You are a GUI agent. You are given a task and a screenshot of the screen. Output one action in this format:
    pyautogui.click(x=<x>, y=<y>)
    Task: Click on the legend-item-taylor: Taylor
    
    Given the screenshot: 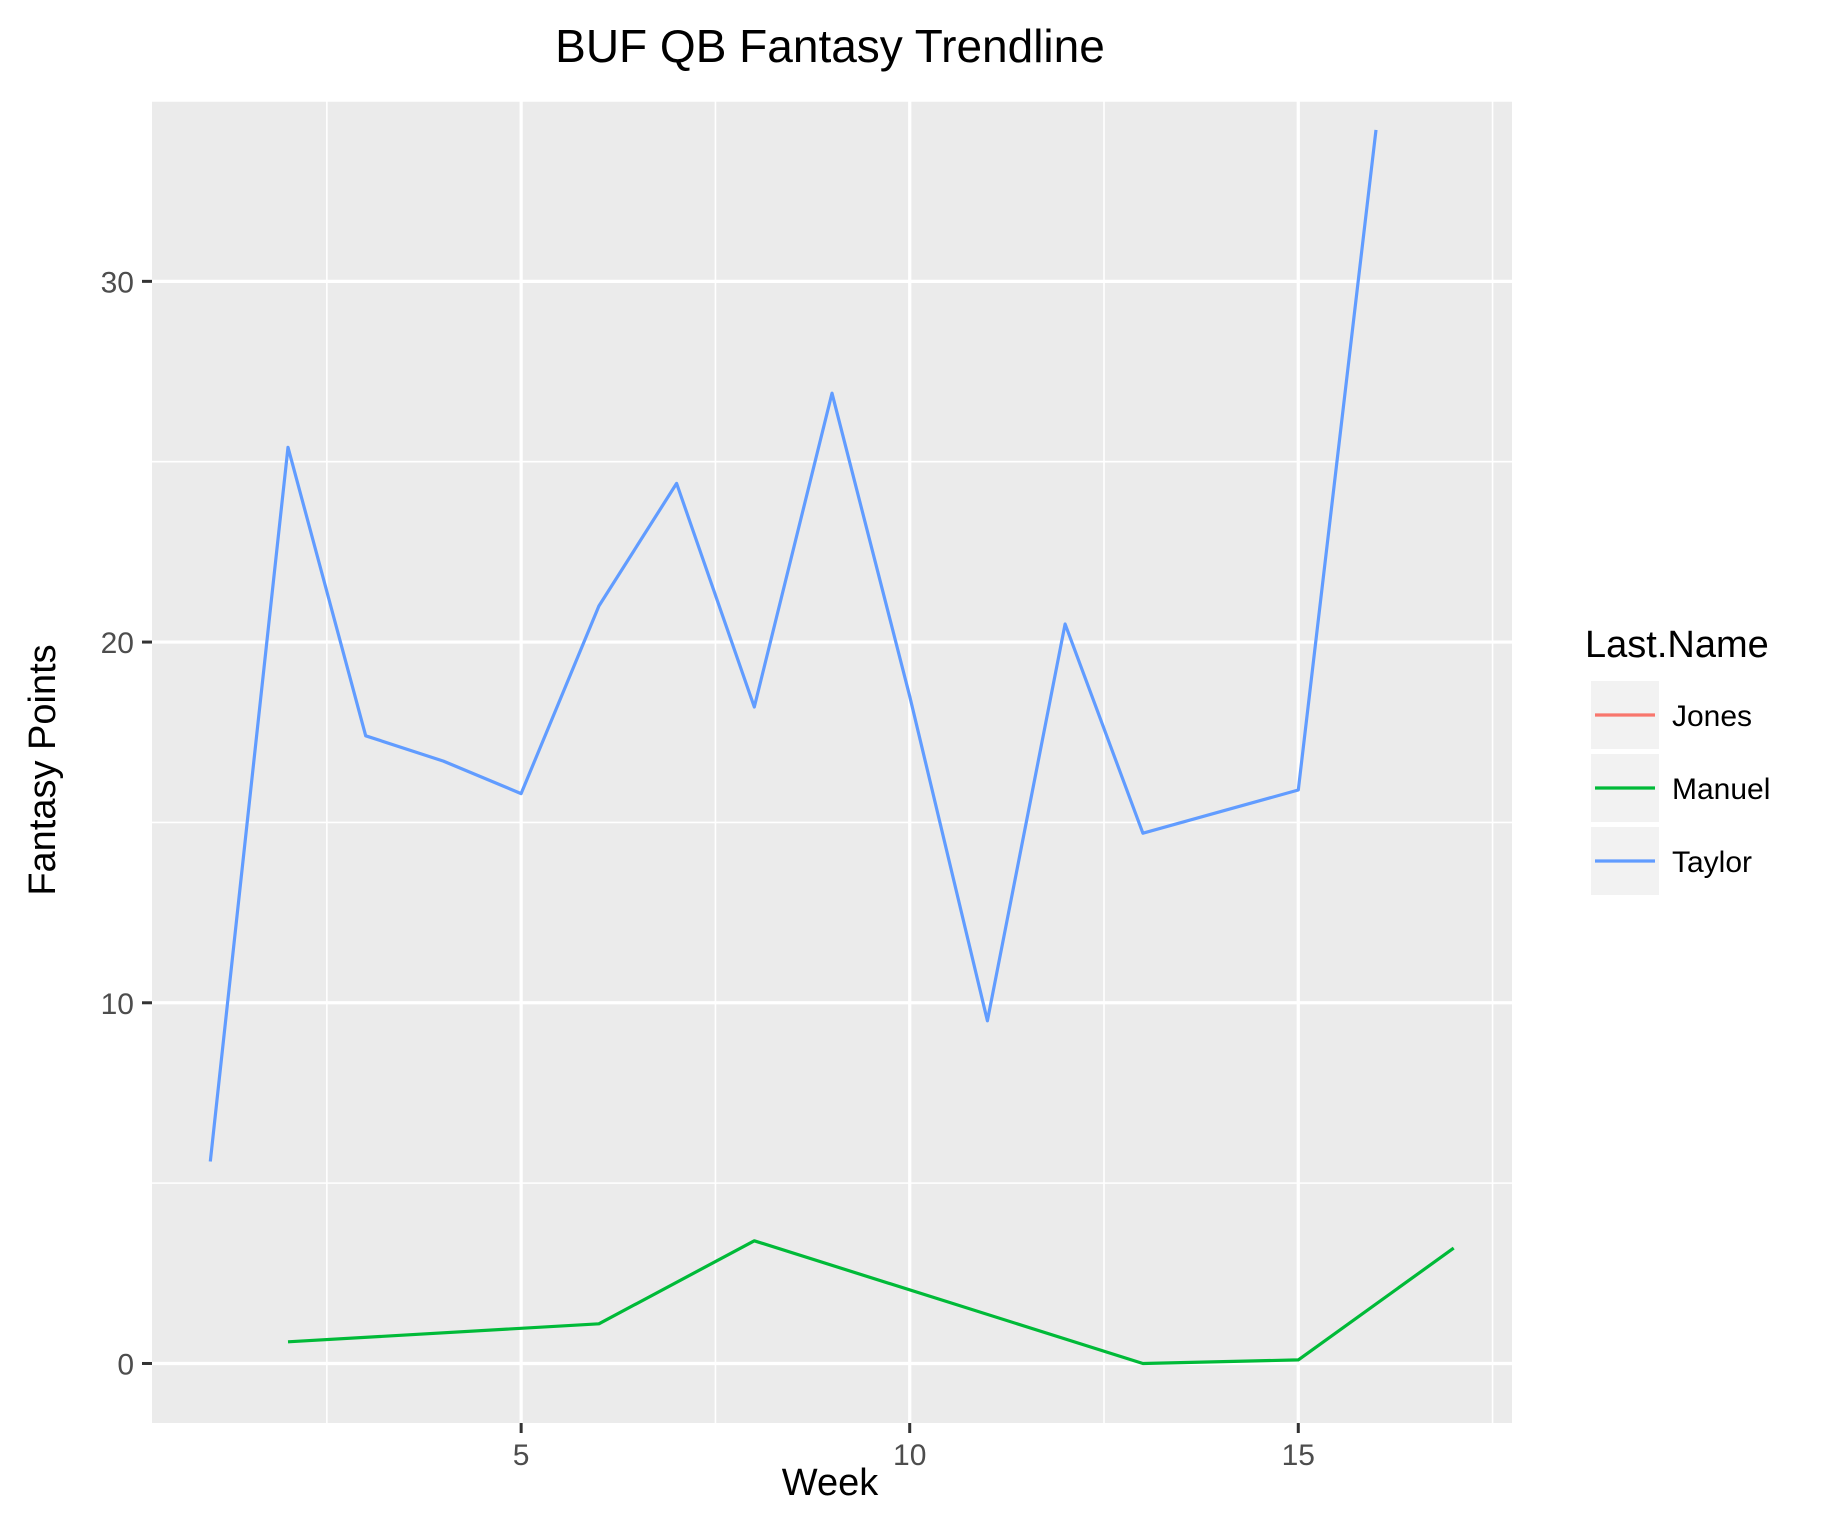 What is the action you would take?
    pyautogui.click(x=1671, y=861)
    